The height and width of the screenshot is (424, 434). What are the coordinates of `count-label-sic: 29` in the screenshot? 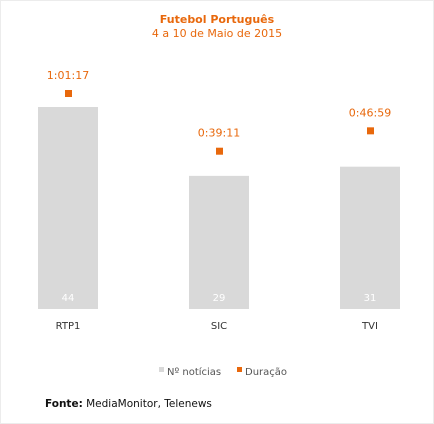 It's located at (219, 298).